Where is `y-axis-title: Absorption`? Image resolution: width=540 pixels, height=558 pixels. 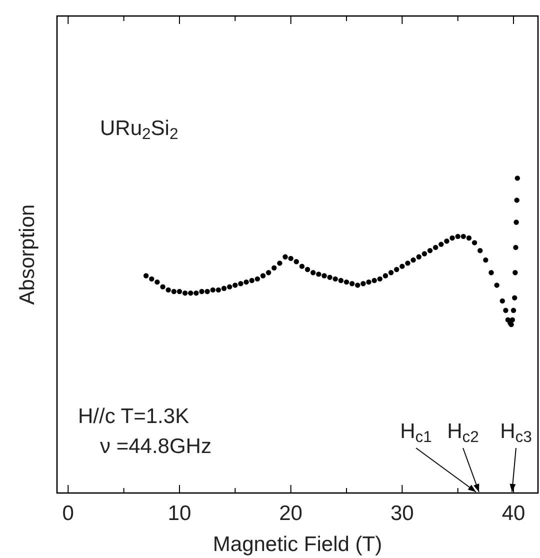 y-axis-title: Absorption is located at coordinates (27, 254).